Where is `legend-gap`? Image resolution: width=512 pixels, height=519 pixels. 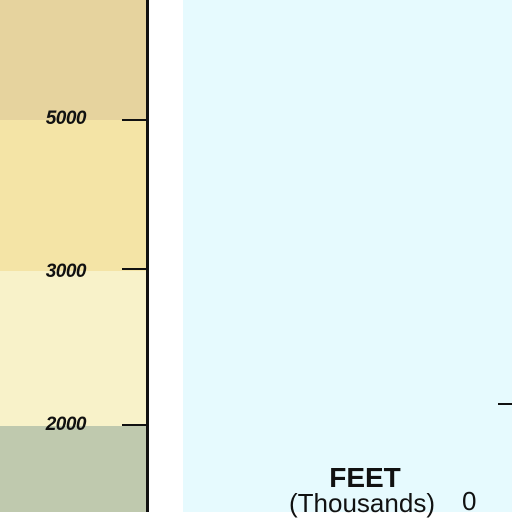
legend-gap is located at coordinates (166, 256).